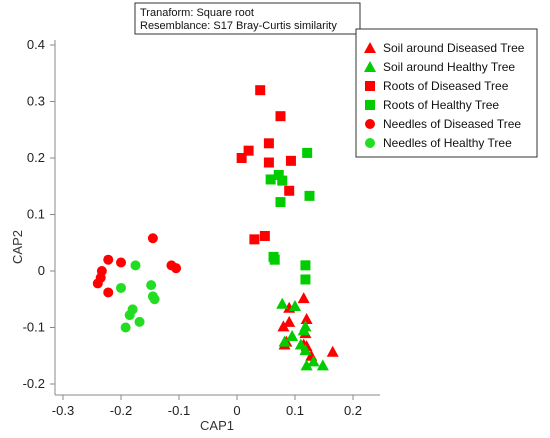 The height and width of the screenshot is (438, 550). I want to click on y-tick-label: 0, so click(41, 270).